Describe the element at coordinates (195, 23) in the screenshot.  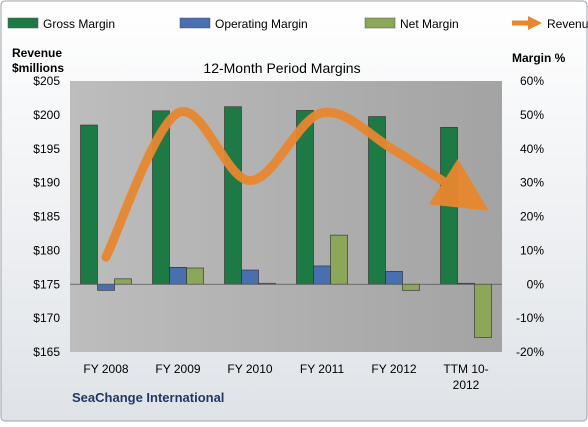
I see `legend-swatch-operating` at that location.